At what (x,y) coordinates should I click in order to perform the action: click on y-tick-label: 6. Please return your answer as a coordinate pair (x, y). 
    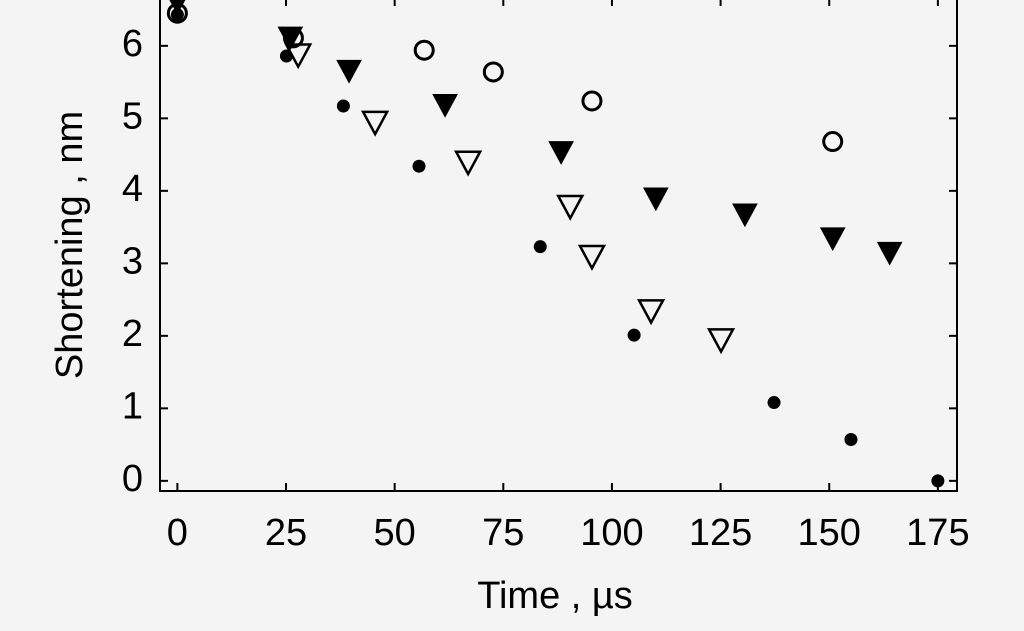
    Looking at the image, I should click on (132, 44).